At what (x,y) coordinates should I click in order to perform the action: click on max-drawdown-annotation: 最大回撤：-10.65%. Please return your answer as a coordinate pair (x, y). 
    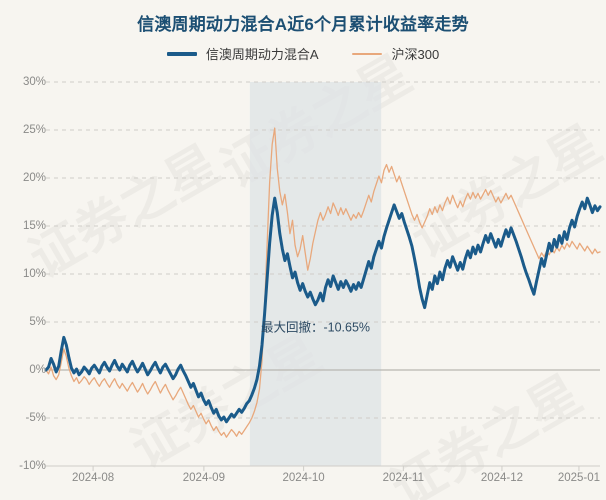
    Looking at the image, I should click on (315, 327).